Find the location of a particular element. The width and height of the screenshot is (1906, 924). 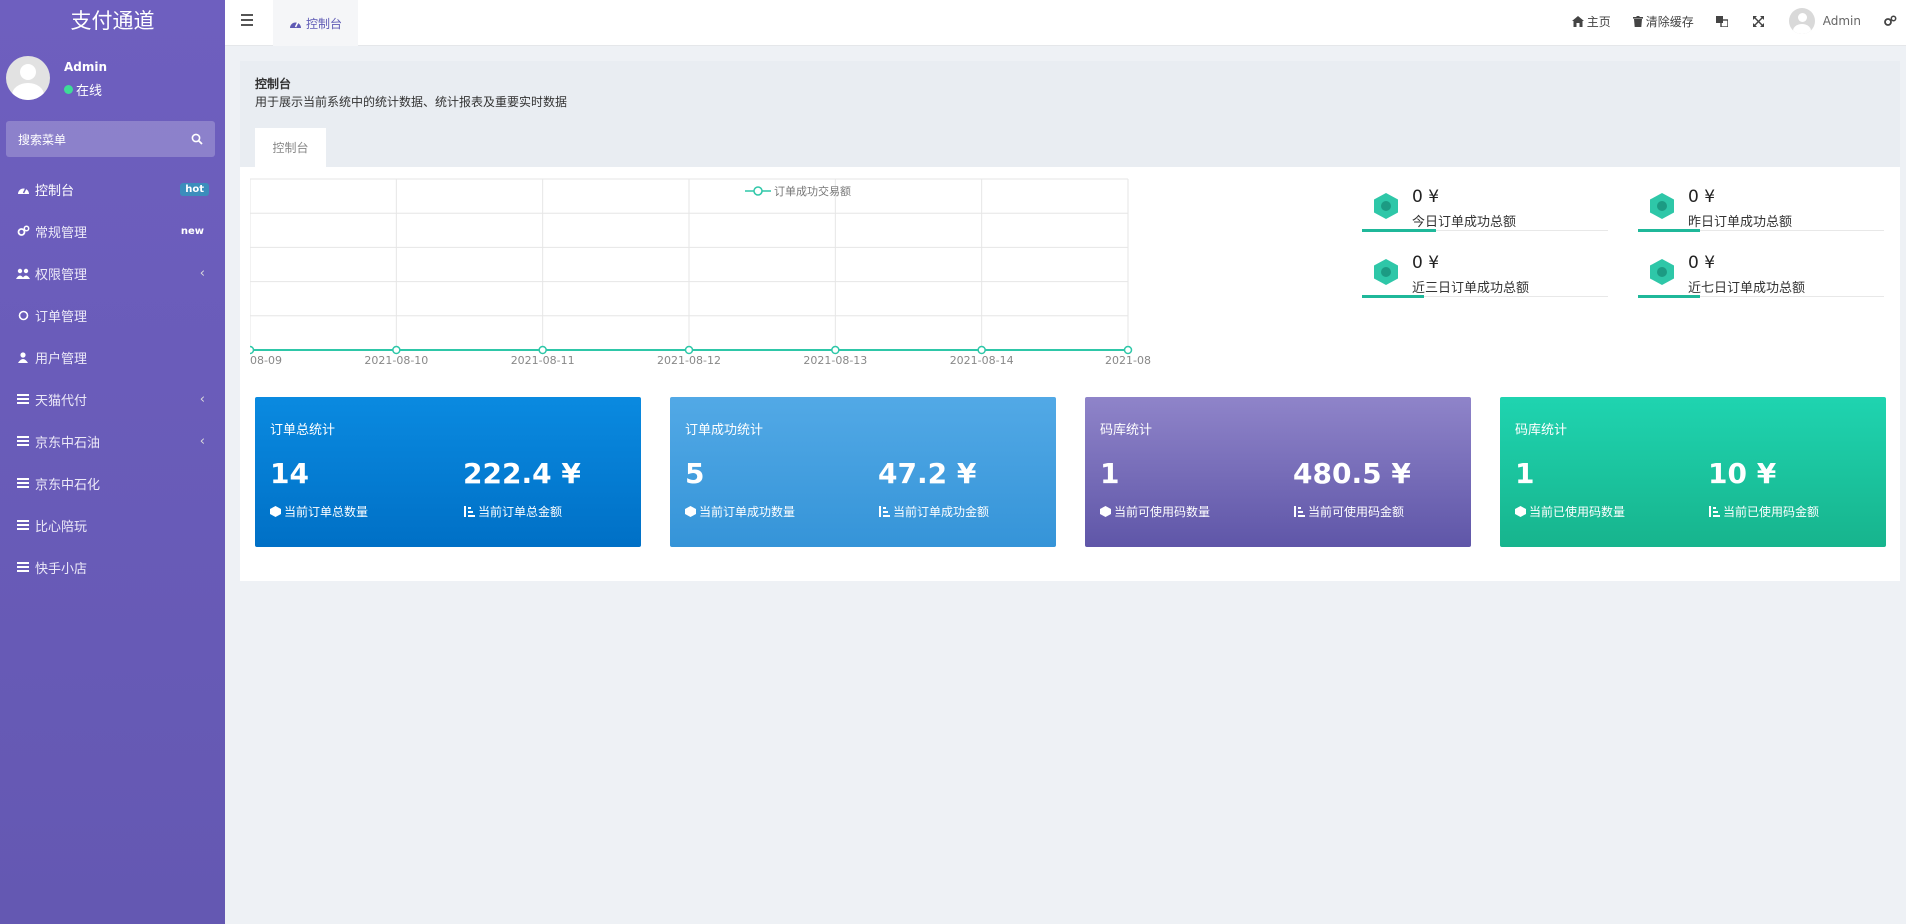

top-bar-actions: 主页 清除缓存 Admin is located at coordinates (1738, 21).